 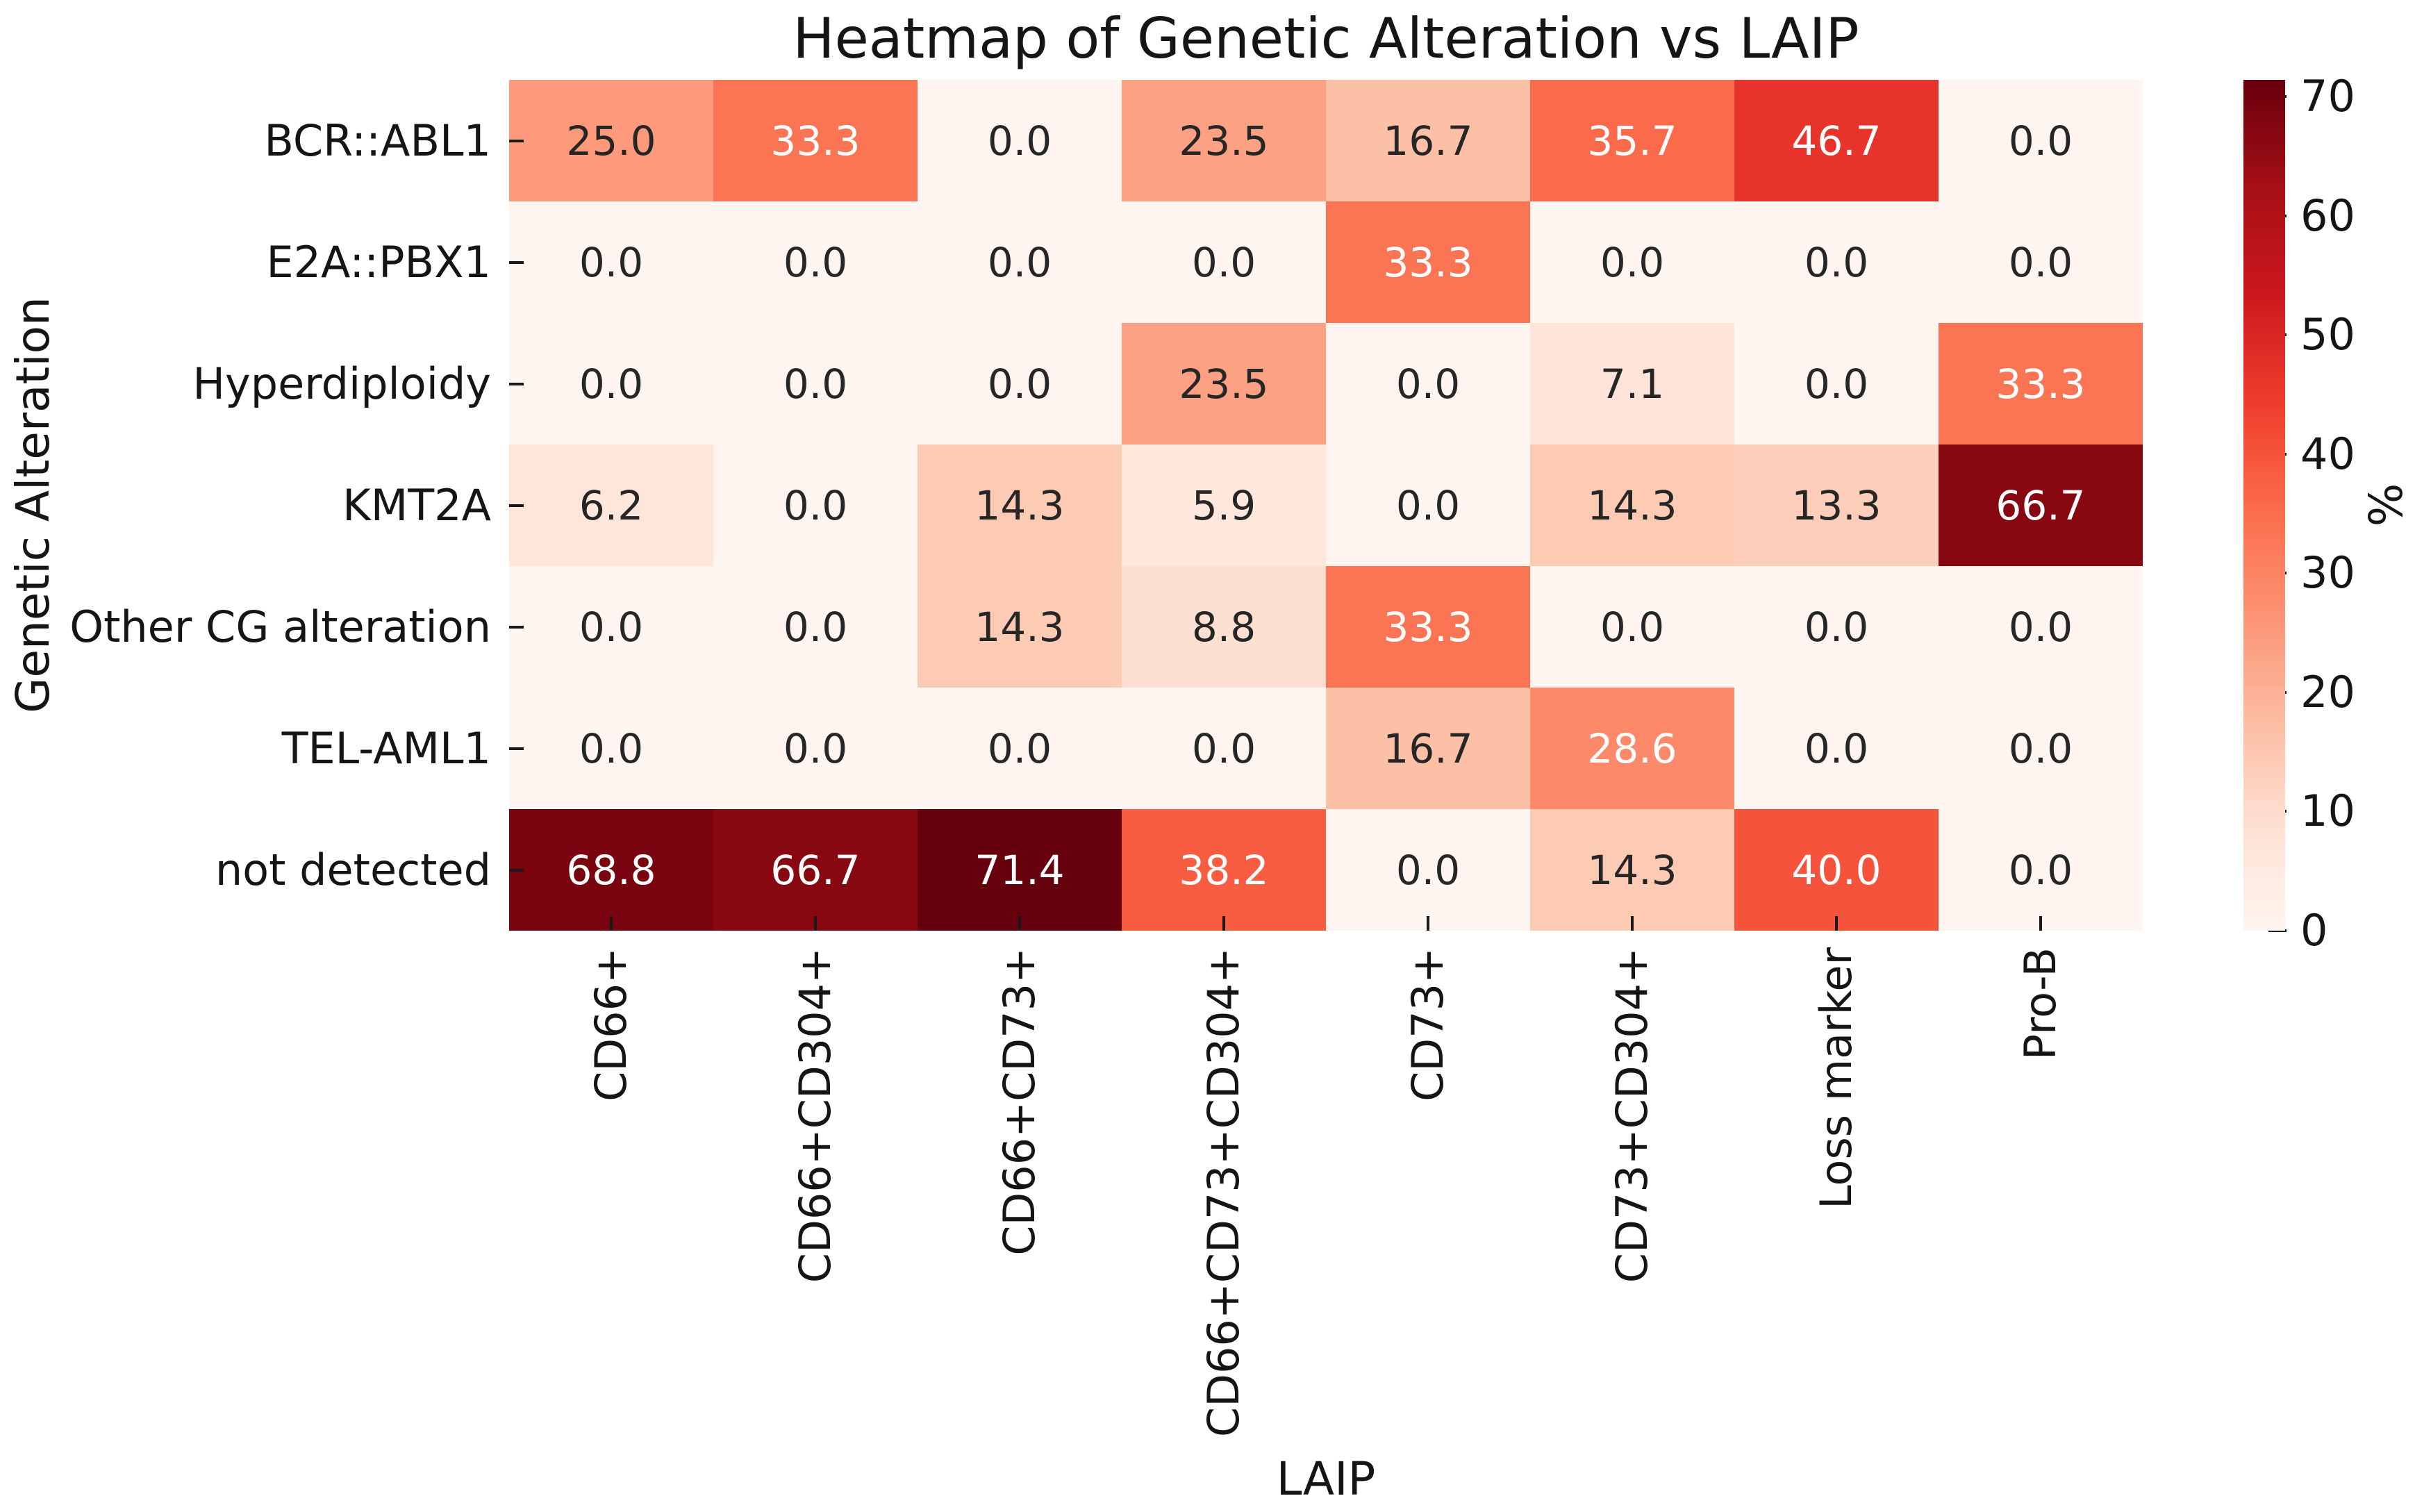 I want to click on heatmap-cell: 8.8, so click(x=1224, y=627).